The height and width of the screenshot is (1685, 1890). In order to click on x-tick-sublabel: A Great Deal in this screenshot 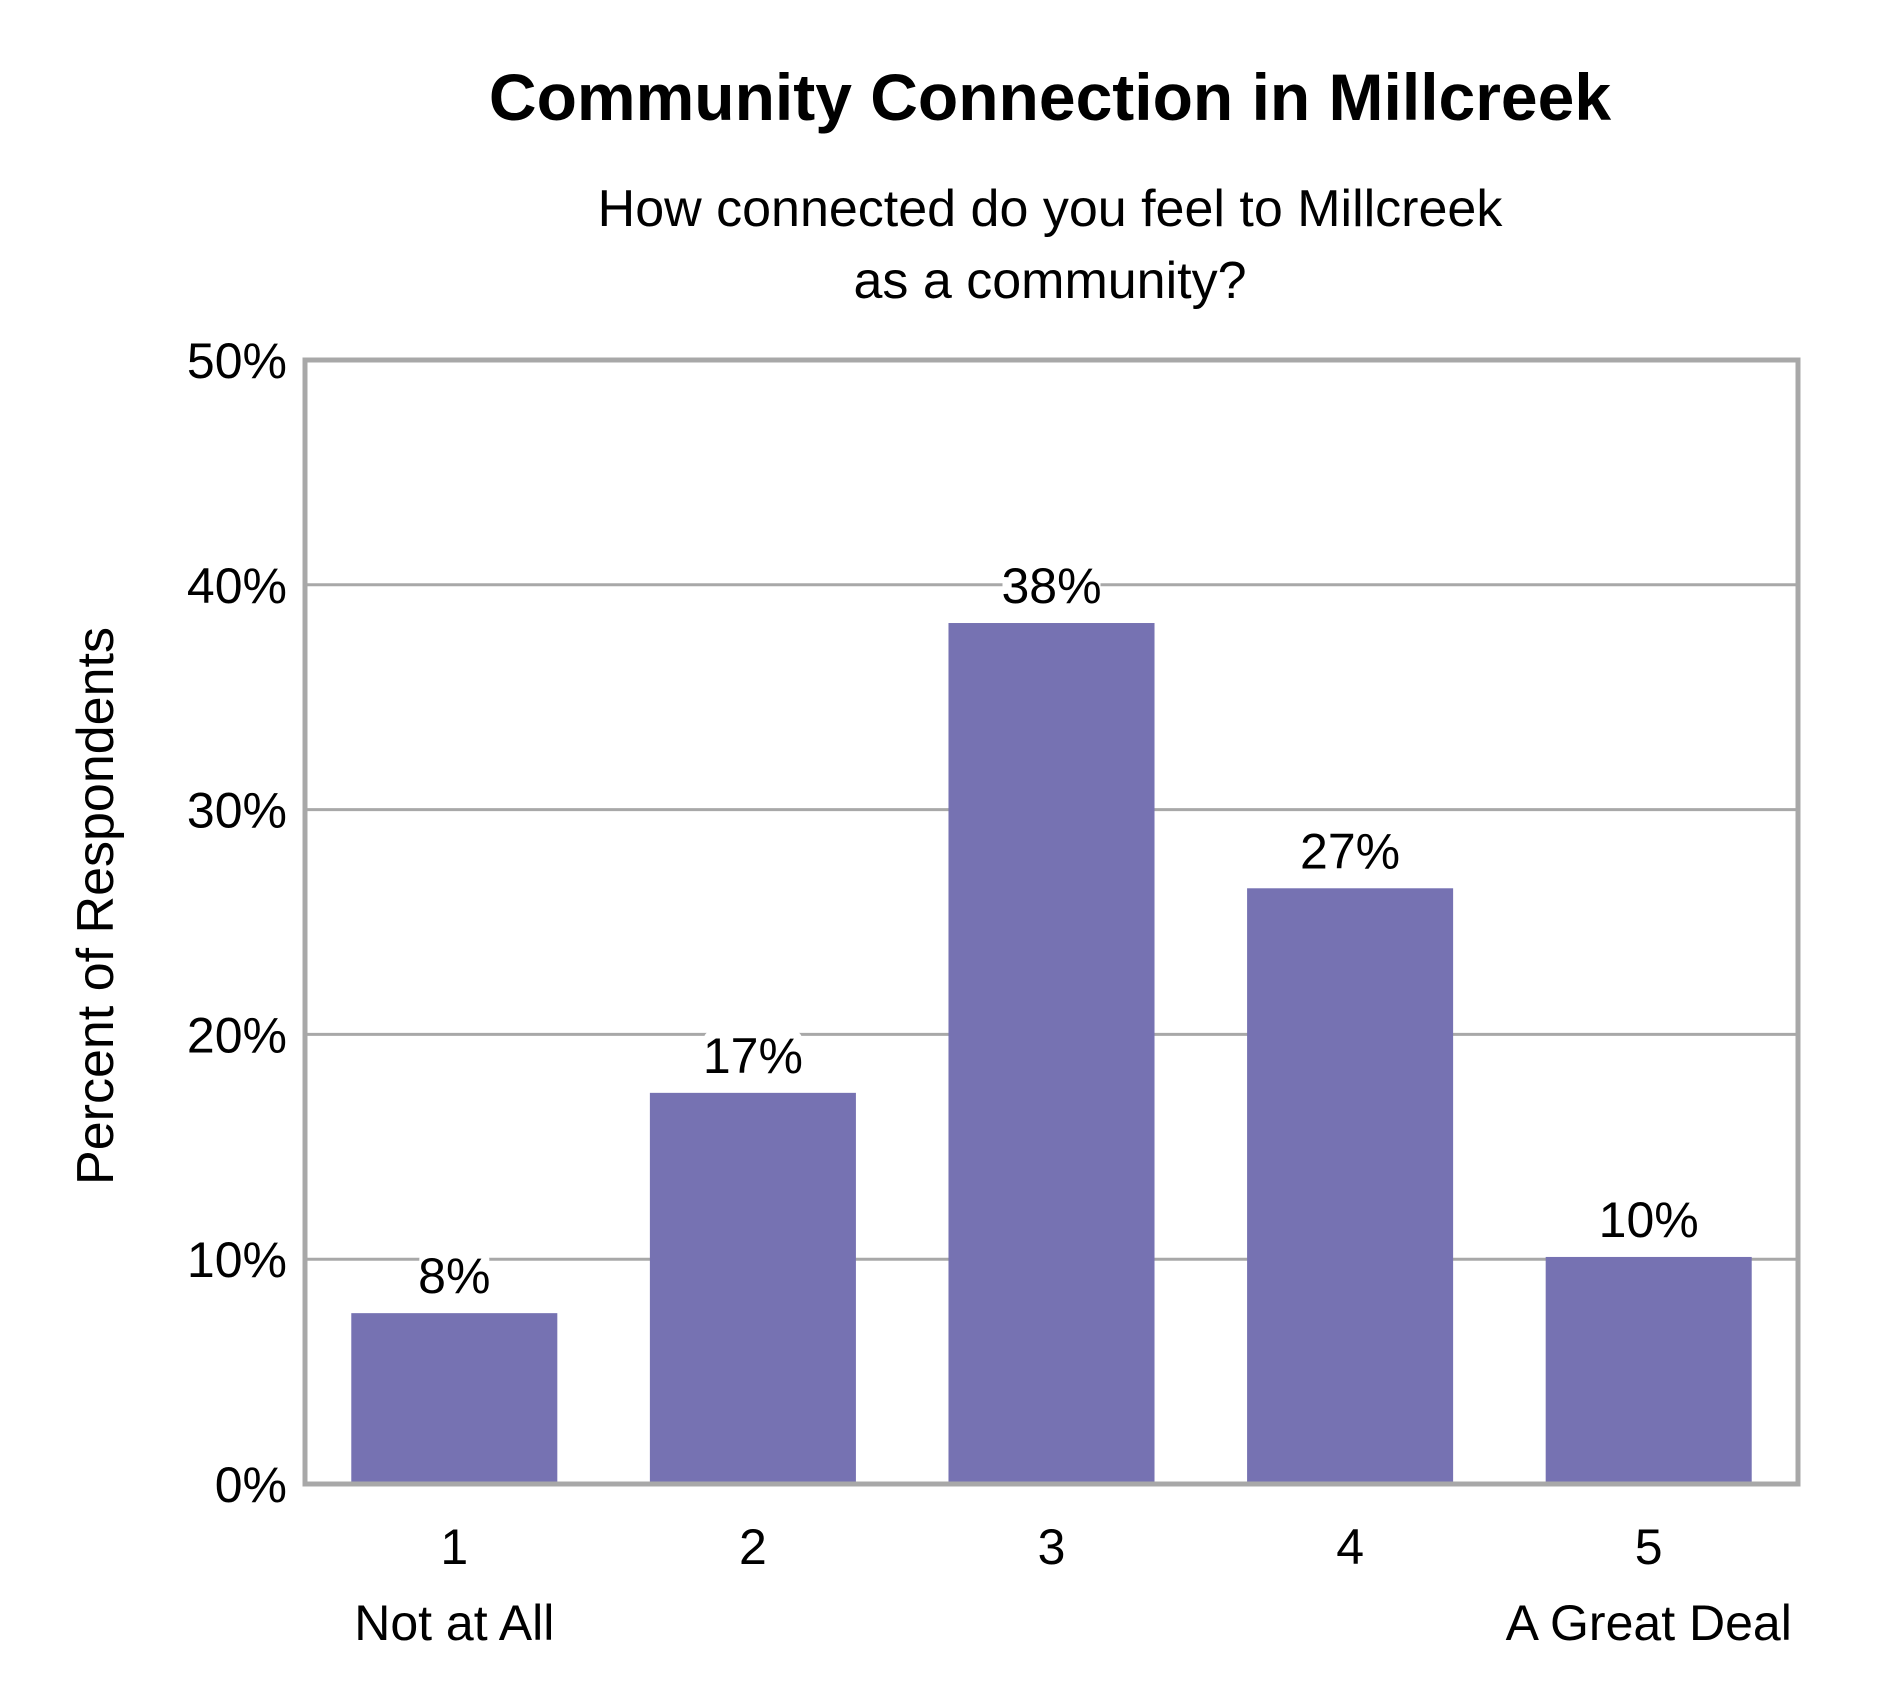, I will do `click(1649, 1623)`.